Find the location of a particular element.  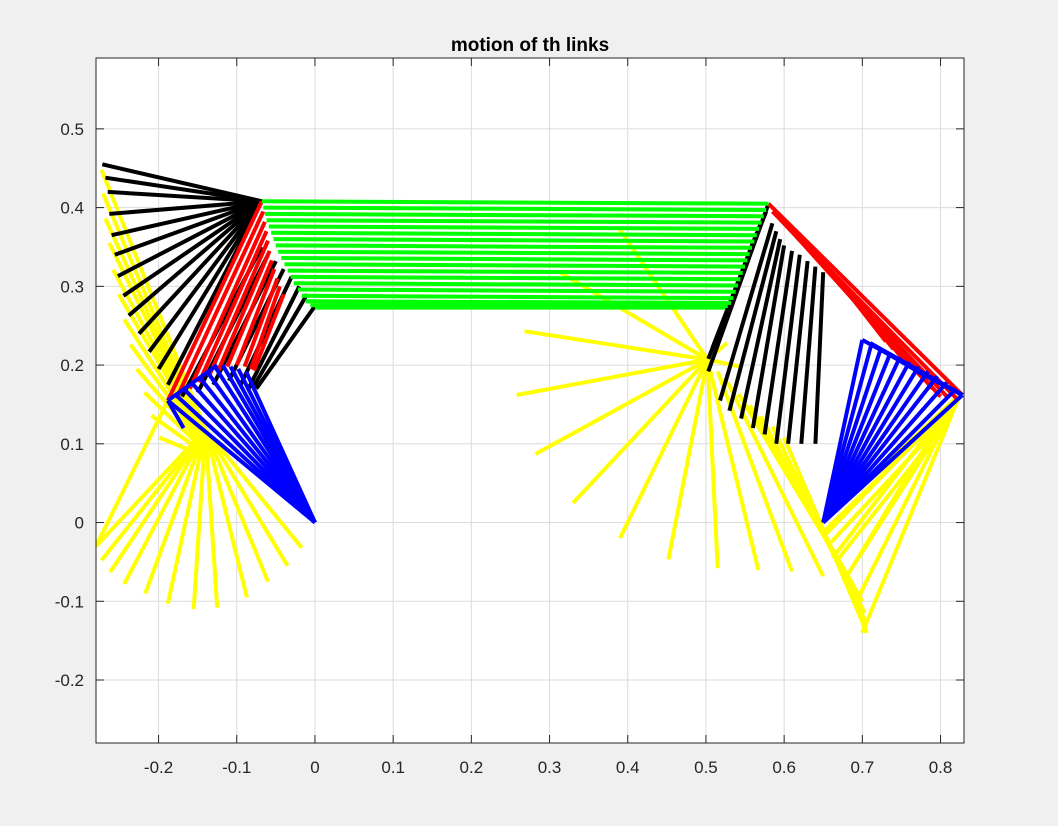

x-tick-label: 0.7 is located at coordinates (863, 767).